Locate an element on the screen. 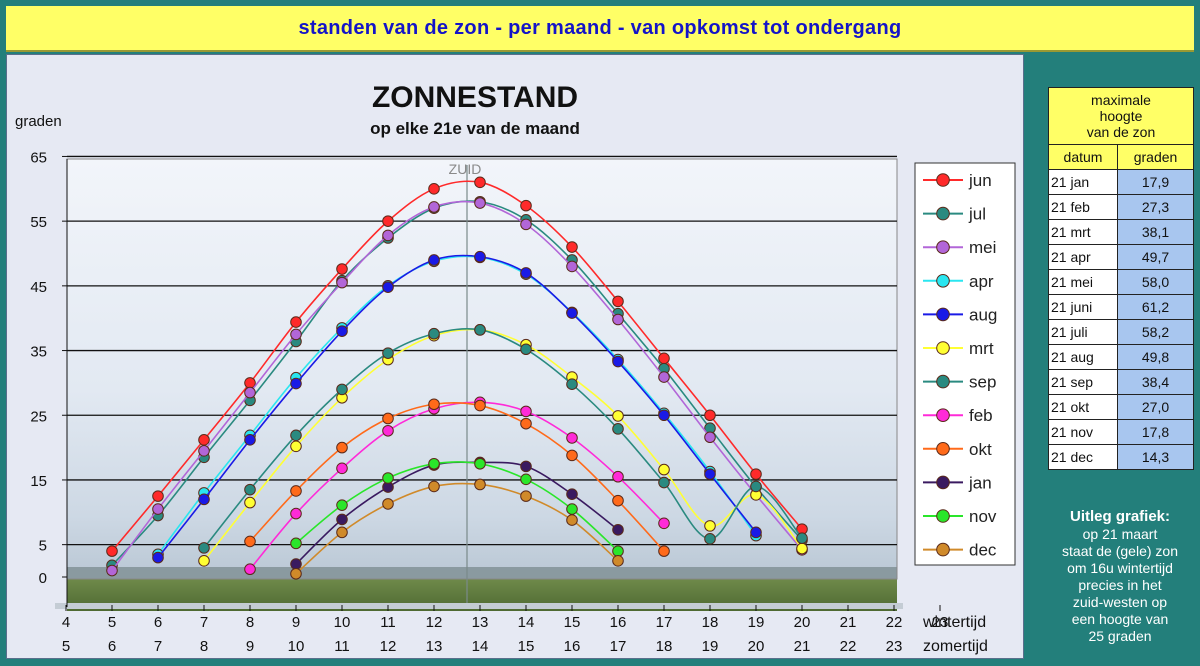  table-cell-graden: 17,9 is located at coordinates (1155, 182).